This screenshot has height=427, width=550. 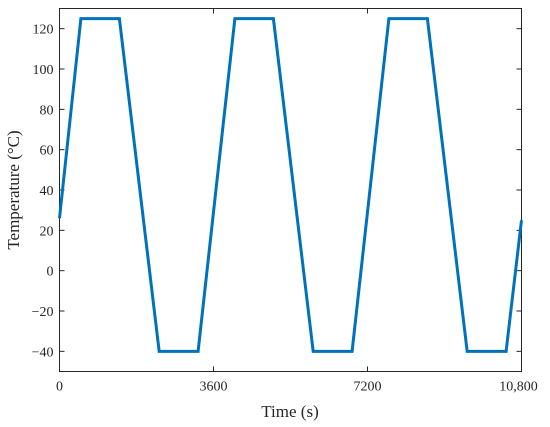 I want to click on x-tick-label: 7200, so click(x=368, y=387).